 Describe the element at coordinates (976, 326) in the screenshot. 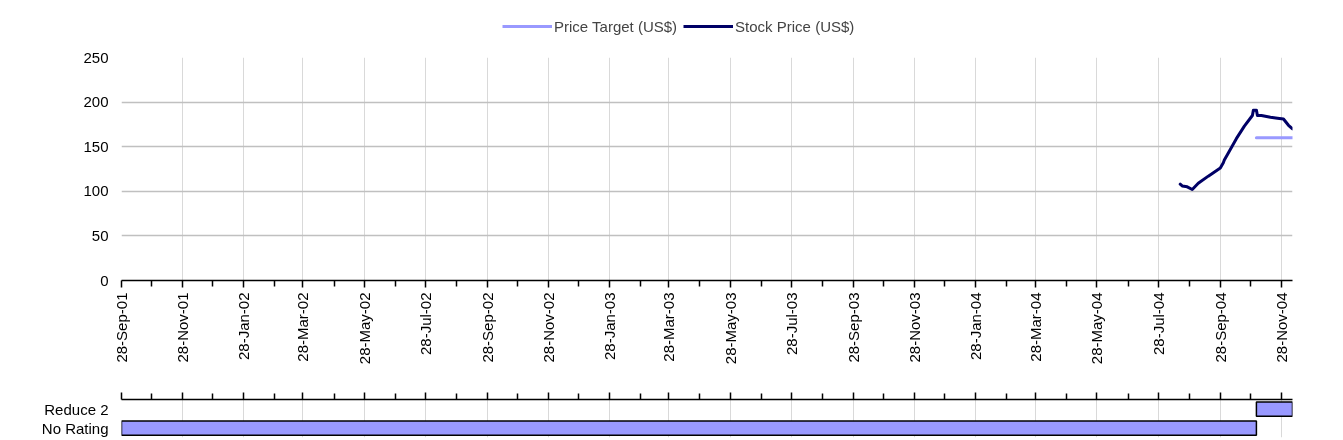

I see `x-tick-label: 28-Jan-04` at that location.